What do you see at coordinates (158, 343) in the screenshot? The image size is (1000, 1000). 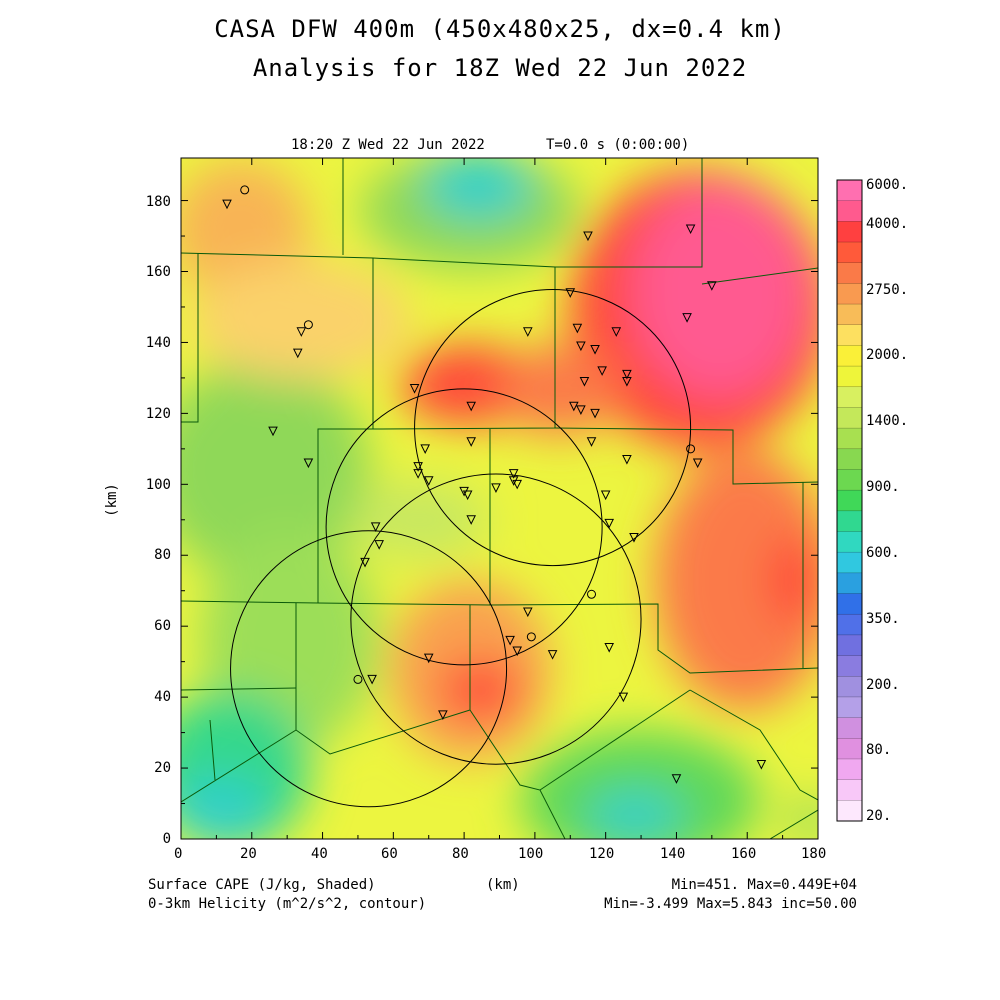 I see `y-tick-label: 140` at bounding box center [158, 343].